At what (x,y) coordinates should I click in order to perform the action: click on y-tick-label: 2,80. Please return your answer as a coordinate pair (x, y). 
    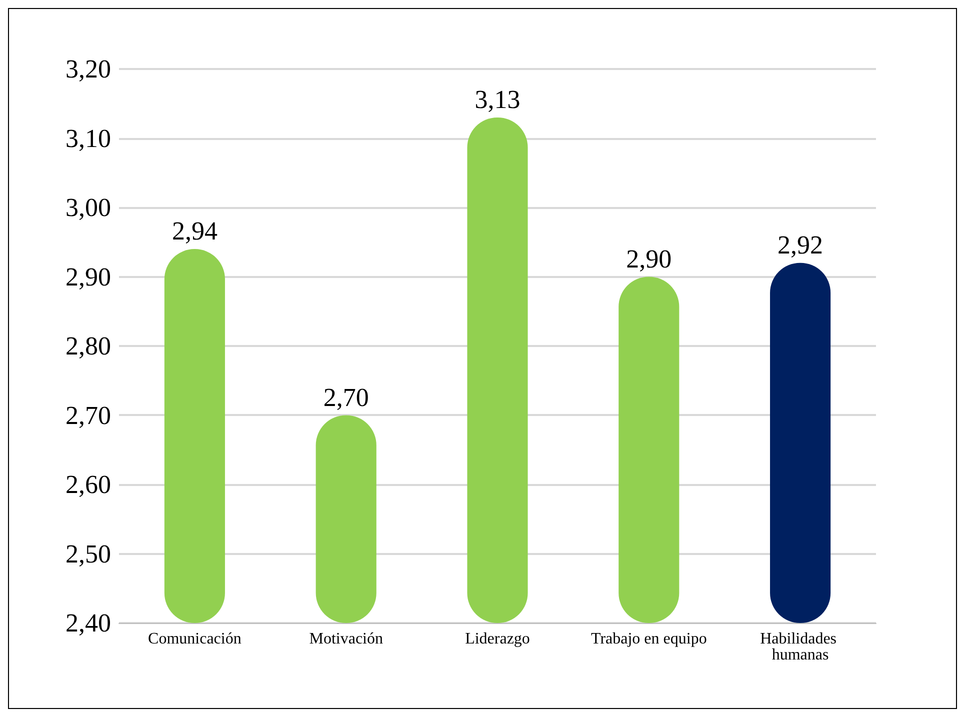
    Looking at the image, I should click on (88, 346).